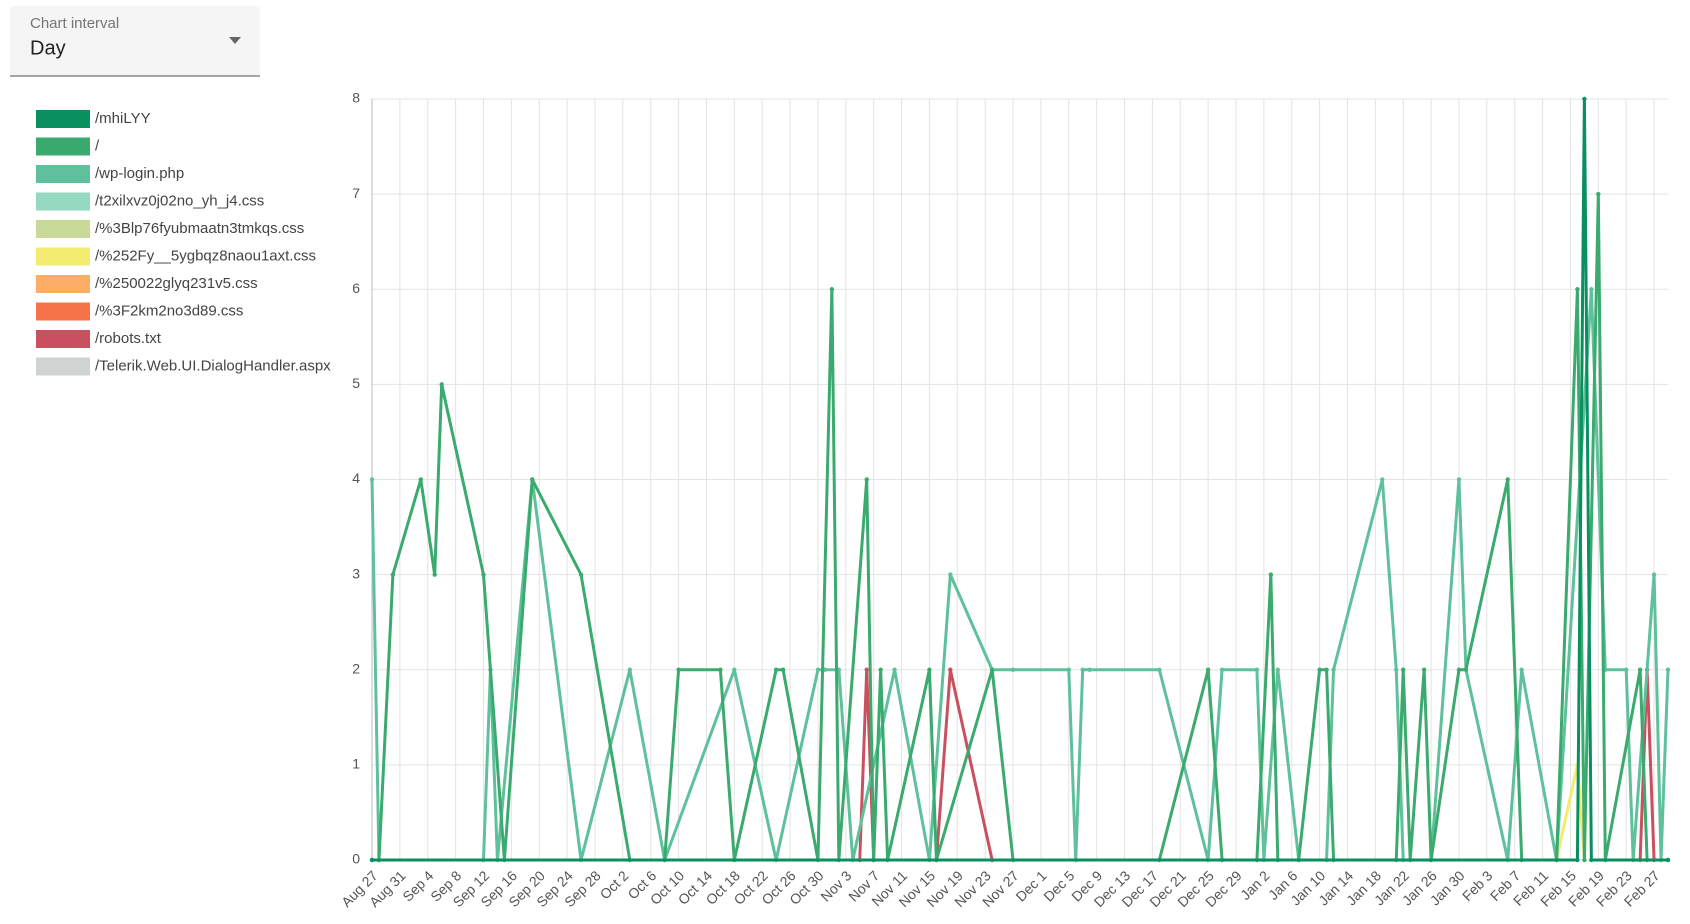 This screenshot has width=1690, height=924. I want to click on y-tick-label: 2, so click(356, 668).